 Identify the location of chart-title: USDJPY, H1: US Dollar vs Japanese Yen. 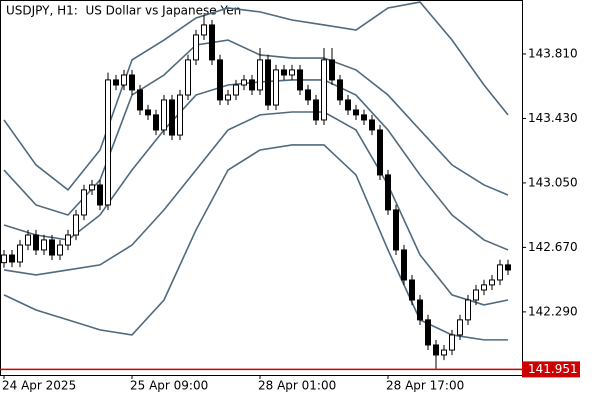
(123, 11).